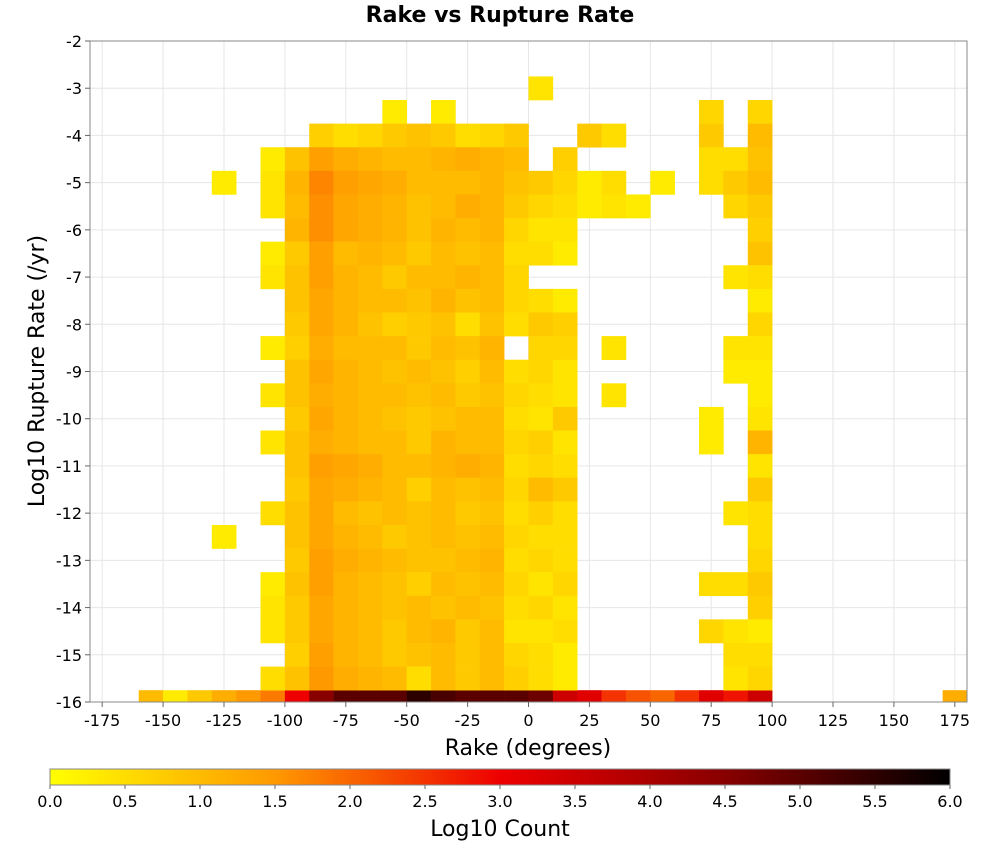  Describe the element at coordinates (163, 720) in the screenshot. I see `x-tick-label: -150` at that location.